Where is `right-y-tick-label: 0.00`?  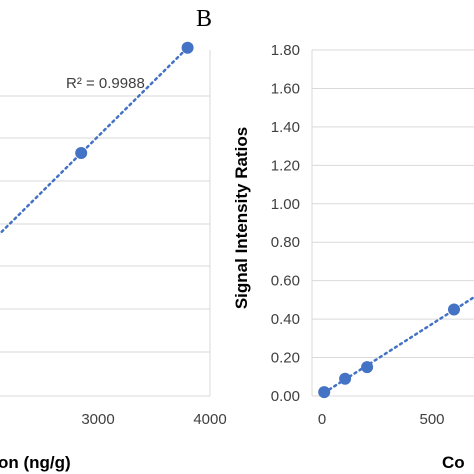
right-y-tick-label: 0.00 is located at coordinates (285, 396).